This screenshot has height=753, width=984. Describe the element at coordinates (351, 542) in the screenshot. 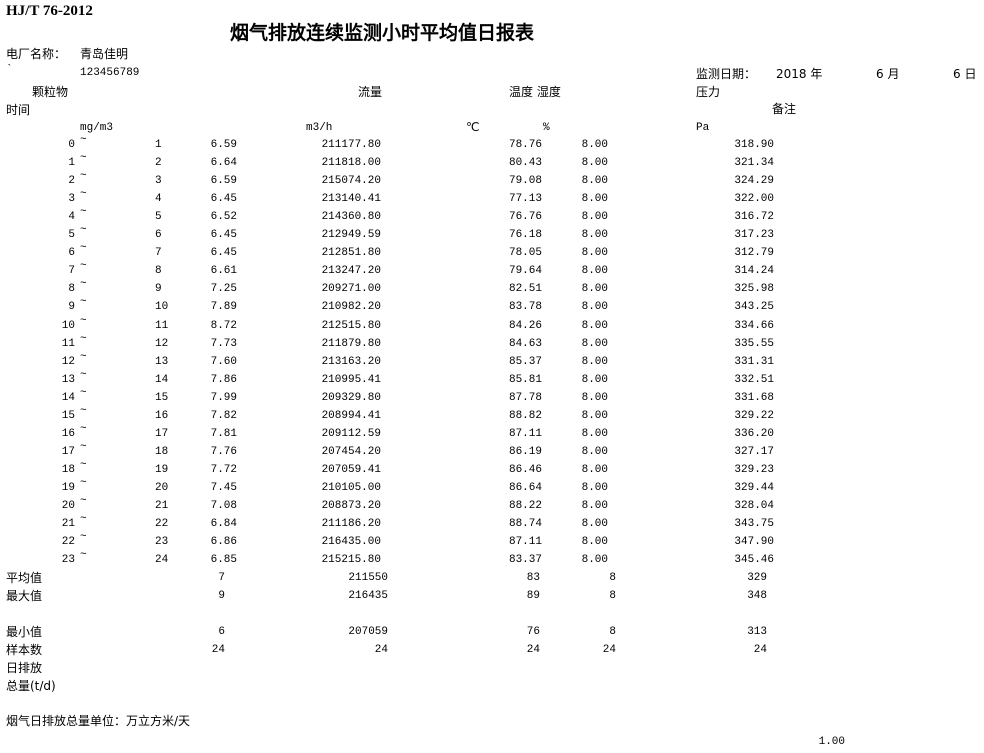

I see `cell-flow: 216435.00` at that location.